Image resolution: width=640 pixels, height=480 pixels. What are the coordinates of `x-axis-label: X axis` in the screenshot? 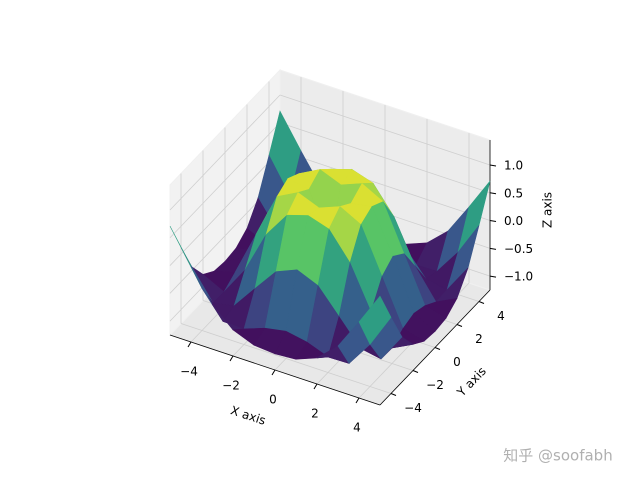 It's located at (248, 415).